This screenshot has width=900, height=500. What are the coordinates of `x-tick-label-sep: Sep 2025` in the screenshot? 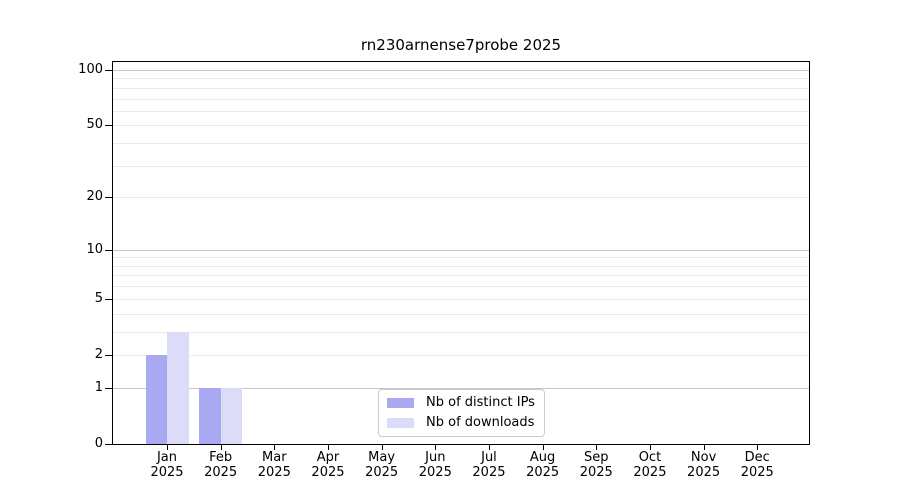 It's located at (596, 465).